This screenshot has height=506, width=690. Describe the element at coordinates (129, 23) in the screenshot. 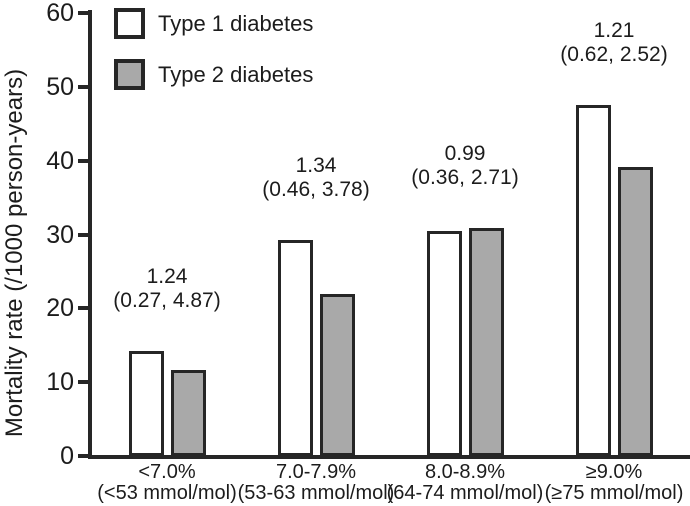

I see `type1-swatch-icon` at that location.